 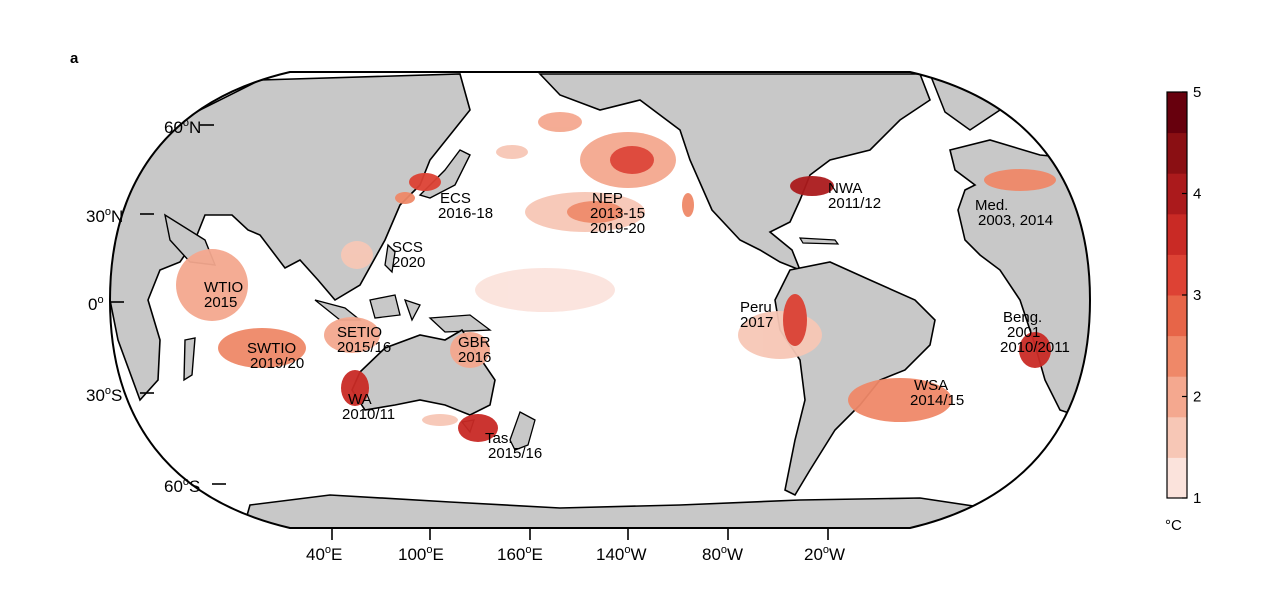 What do you see at coordinates (455, 198) in the screenshot?
I see `region-ecs-code: ECS` at bounding box center [455, 198].